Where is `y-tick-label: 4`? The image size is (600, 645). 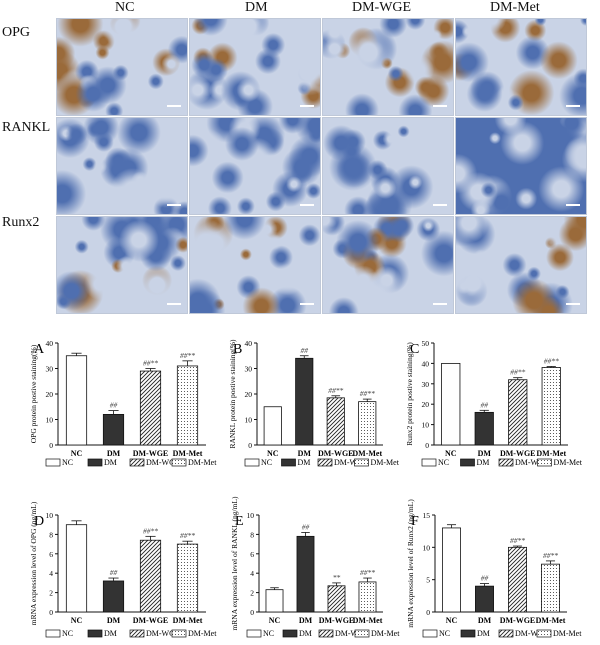
y-tick-label: 4 is located at coordinates (252, 573).